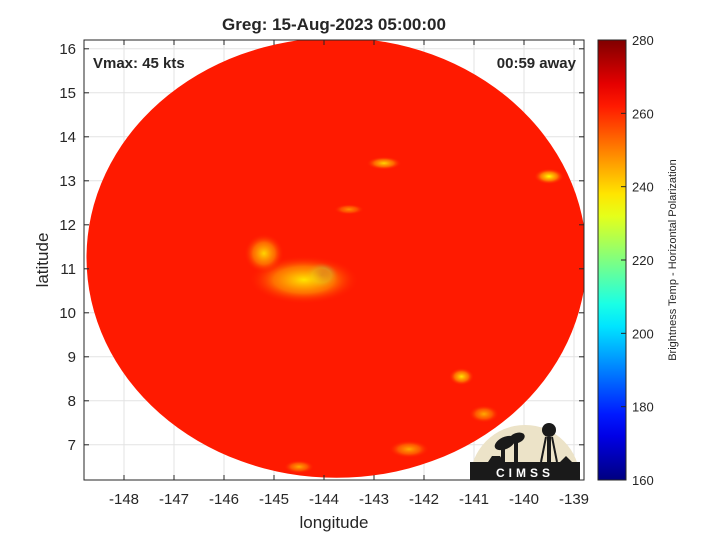 This screenshot has height=540, width=720. What do you see at coordinates (643, 40) in the screenshot?
I see `colorbar-tick-label: 280` at bounding box center [643, 40].